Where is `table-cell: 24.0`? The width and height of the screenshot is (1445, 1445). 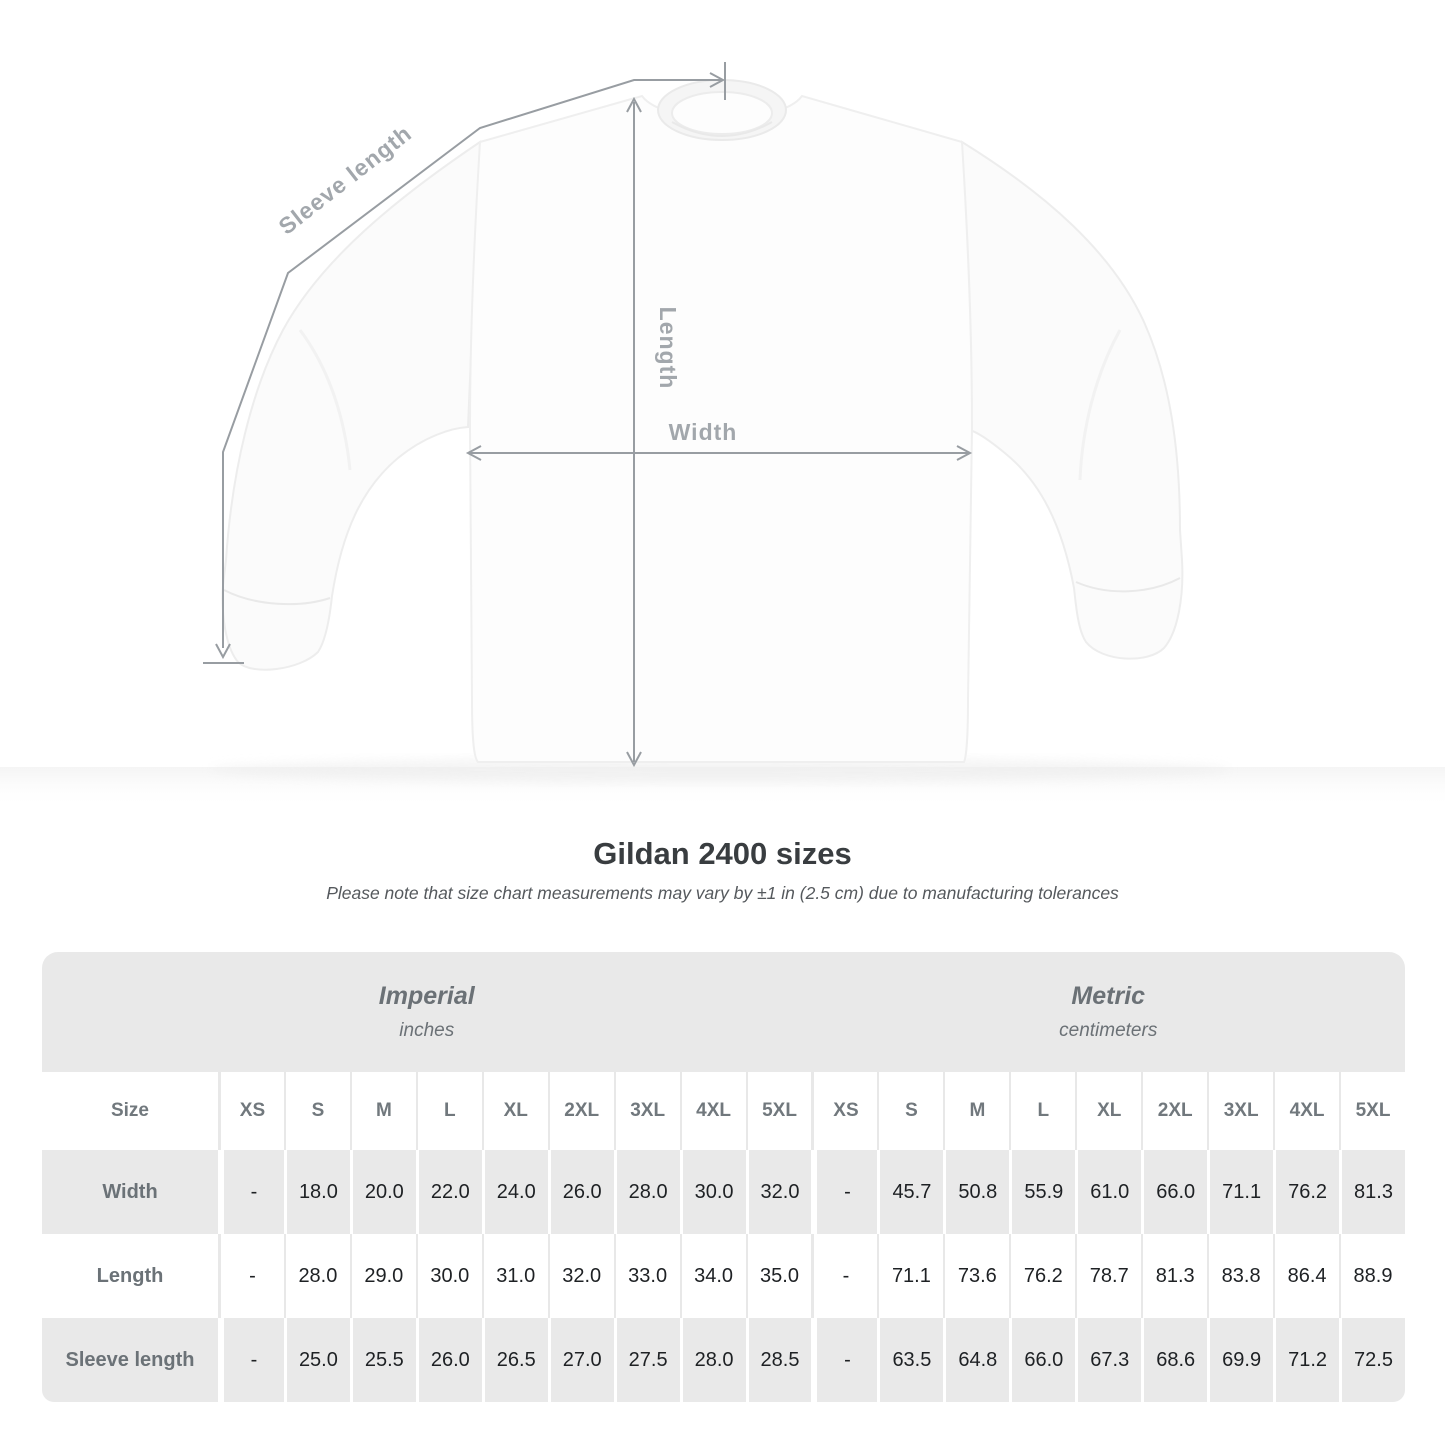 table-cell: 24.0 is located at coordinates (514, 1192).